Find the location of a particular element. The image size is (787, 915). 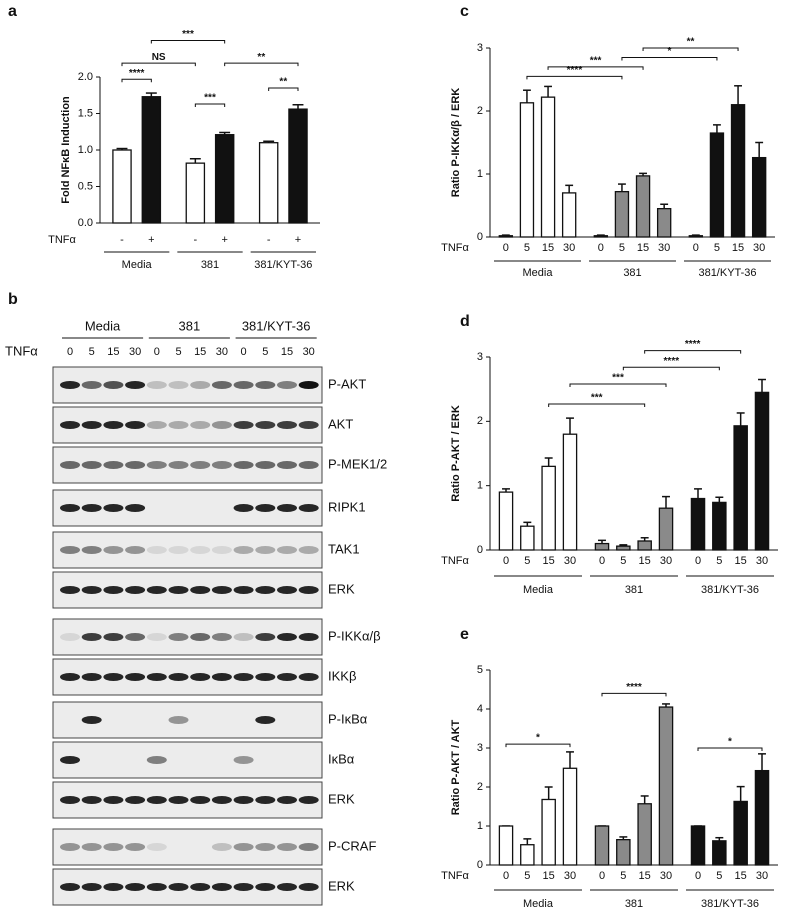

panel-letter: c is located at coordinates (464, 11).